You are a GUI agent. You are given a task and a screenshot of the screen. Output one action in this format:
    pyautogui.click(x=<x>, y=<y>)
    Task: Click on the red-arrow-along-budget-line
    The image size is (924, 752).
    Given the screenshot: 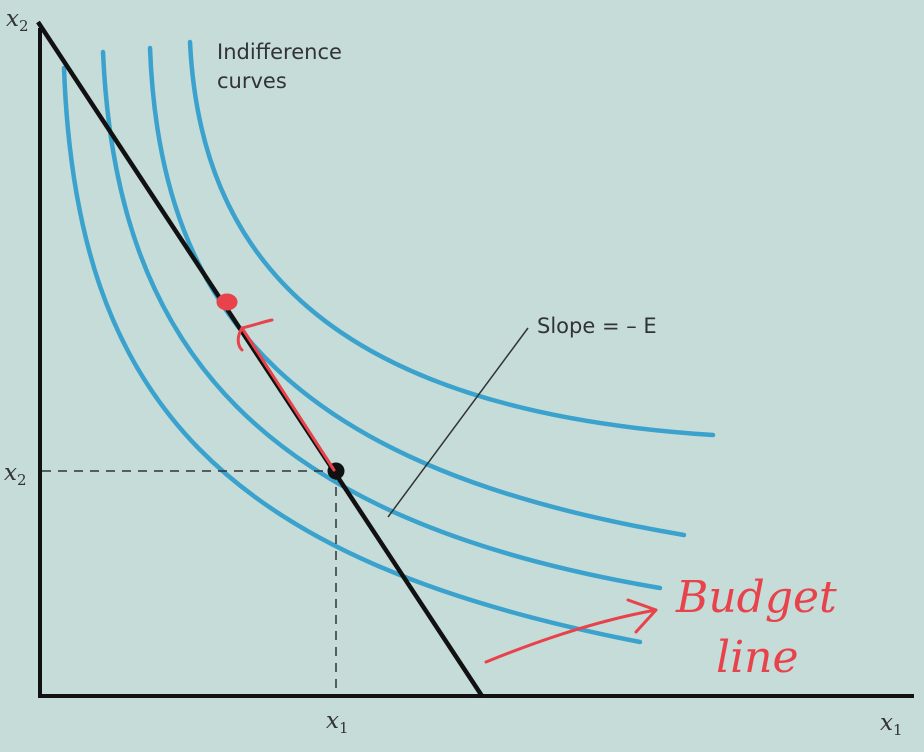 What is the action you would take?
    pyautogui.click(x=286, y=395)
    